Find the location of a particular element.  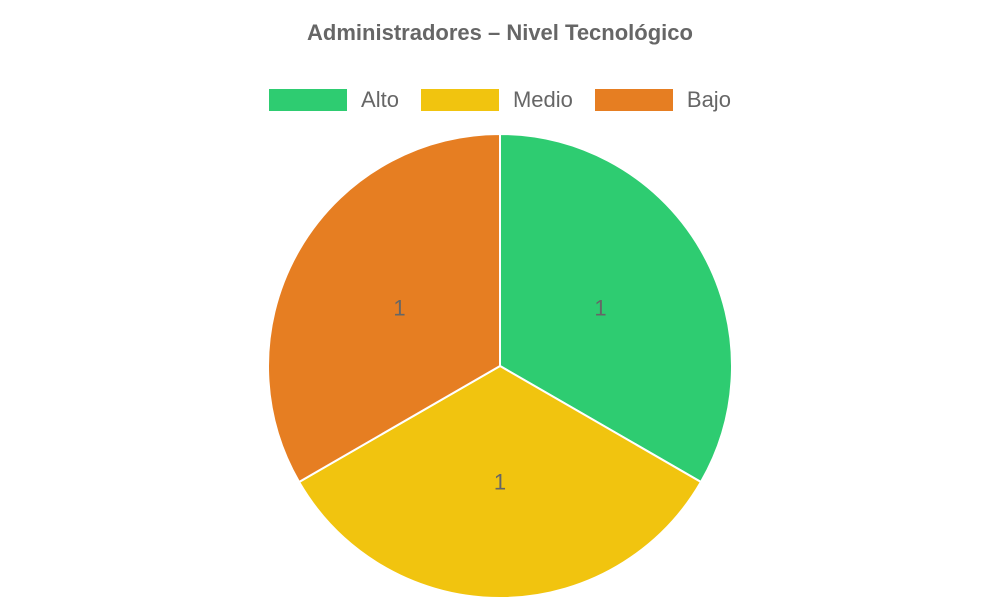

slice-label-alto: 1 is located at coordinates (600, 308).